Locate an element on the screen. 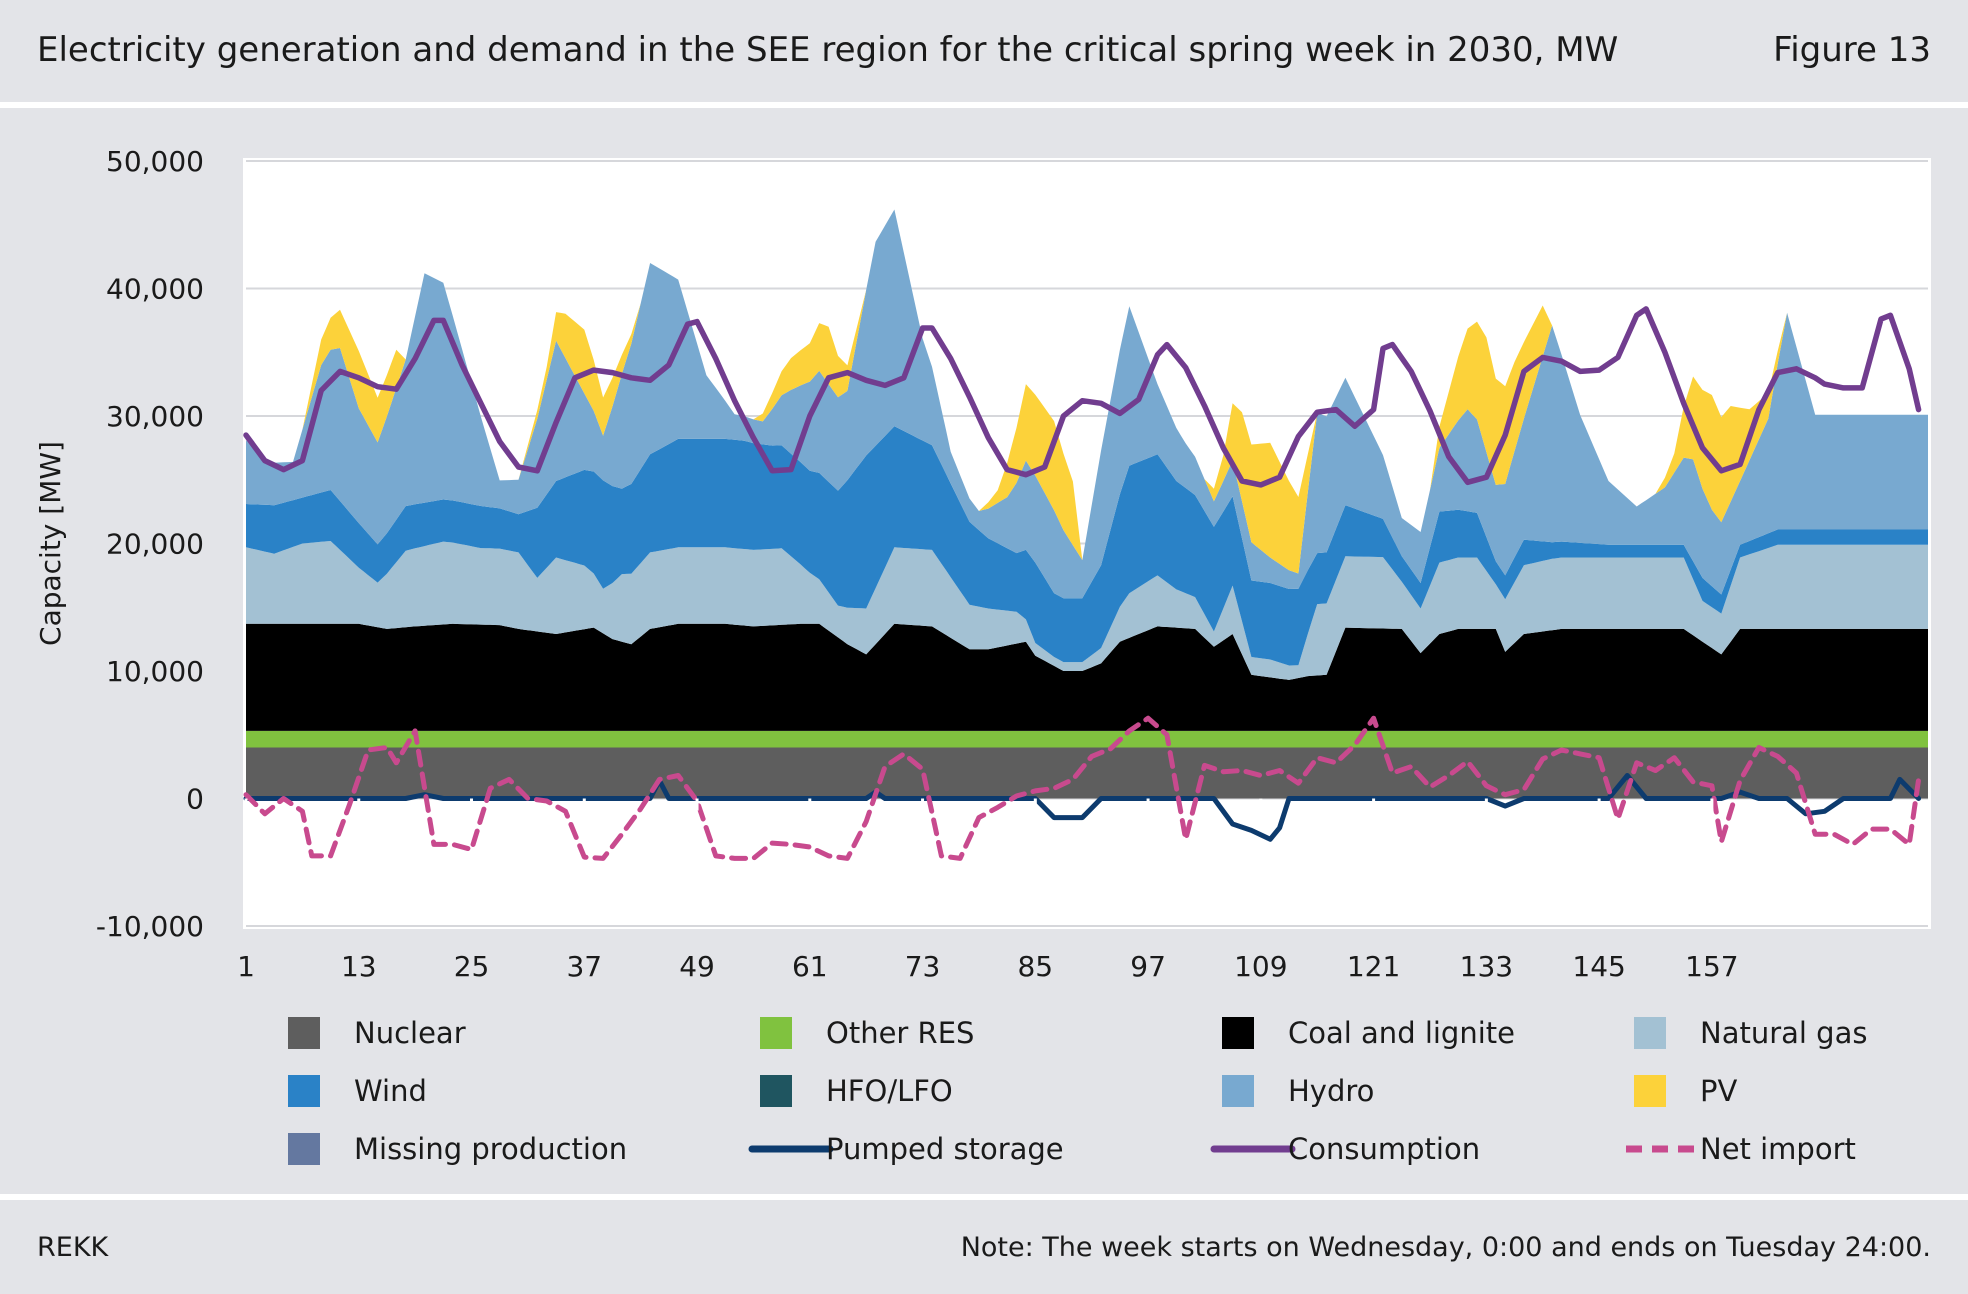  x-tick-label: 1 is located at coordinates (246, 966).